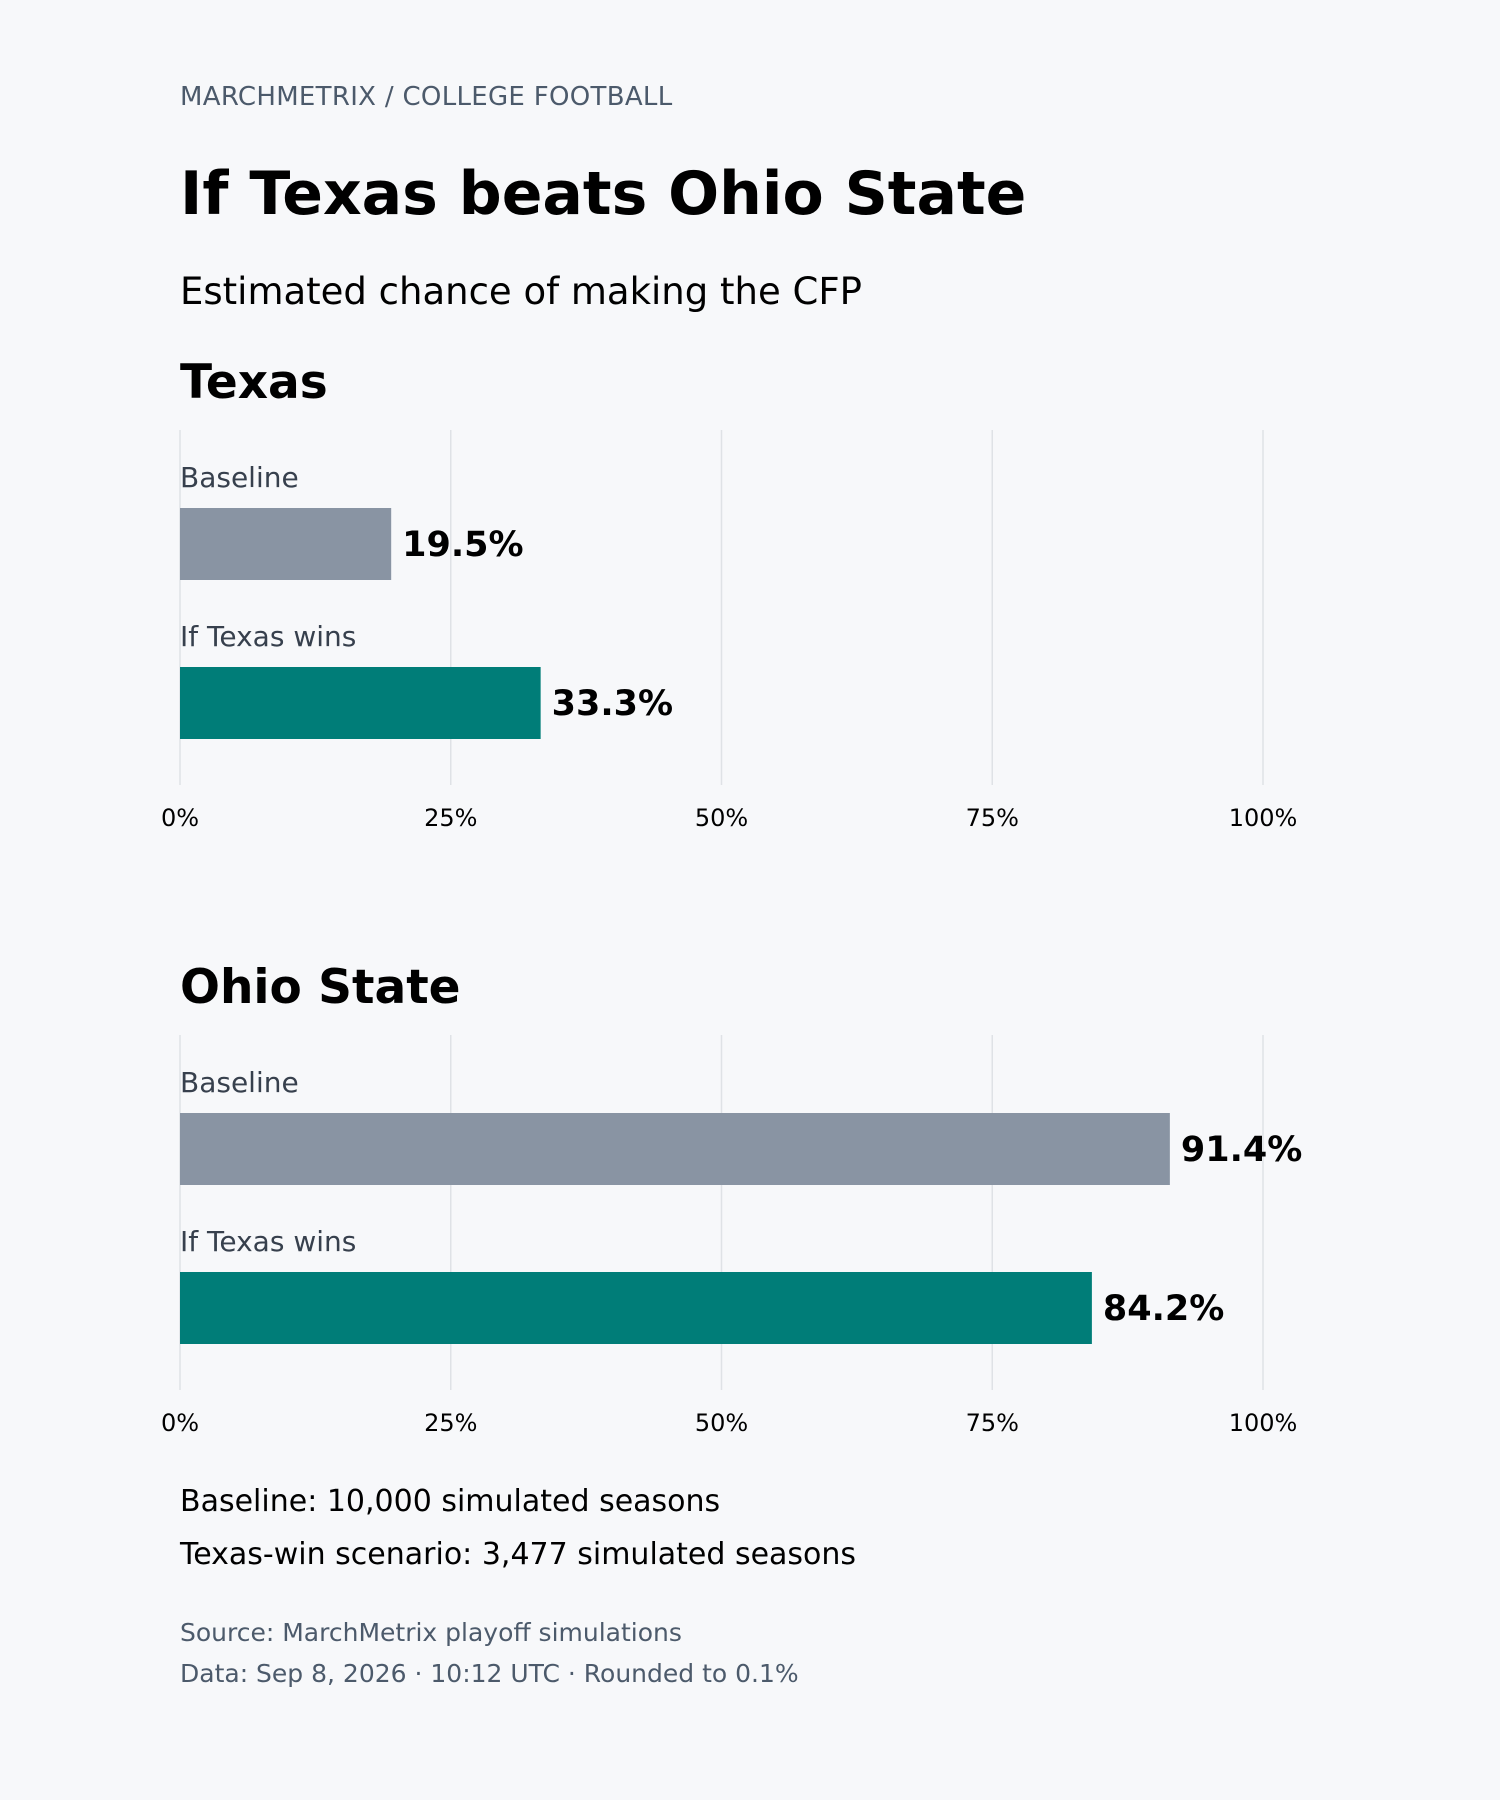 This screenshot has height=1800, width=1500. Describe the element at coordinates (612, 704) in the screenshot. I see `value-label: 33.3%` at that location.